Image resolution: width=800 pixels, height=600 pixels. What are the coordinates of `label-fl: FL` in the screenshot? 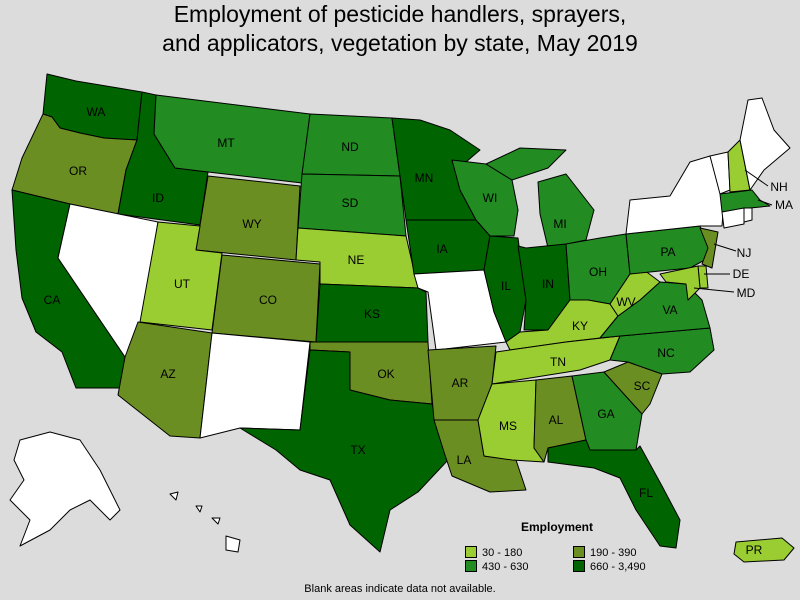 It's located at (646, 493).